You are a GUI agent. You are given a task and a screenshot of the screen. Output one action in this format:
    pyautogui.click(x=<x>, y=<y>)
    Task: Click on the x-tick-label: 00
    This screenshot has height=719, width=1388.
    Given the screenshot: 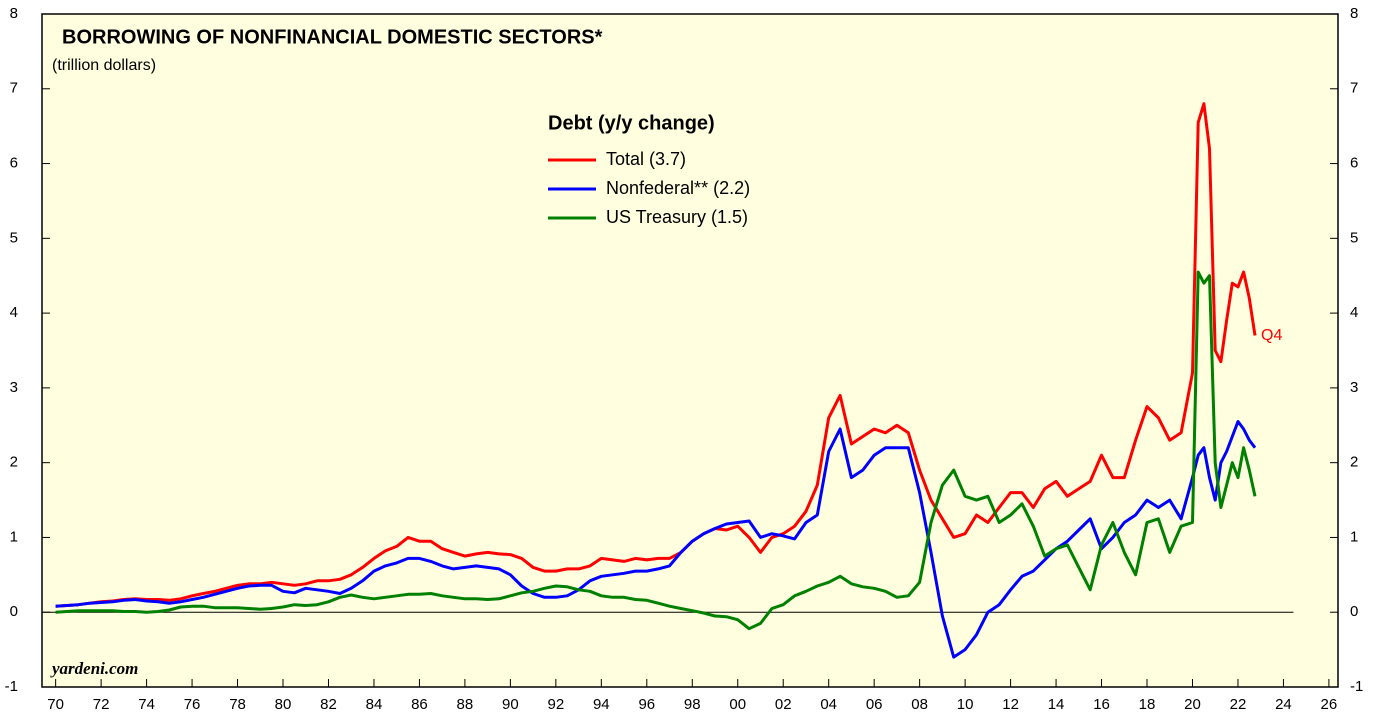 What is the action you would take?
    pyautogui.click(x=737, y=704)
    